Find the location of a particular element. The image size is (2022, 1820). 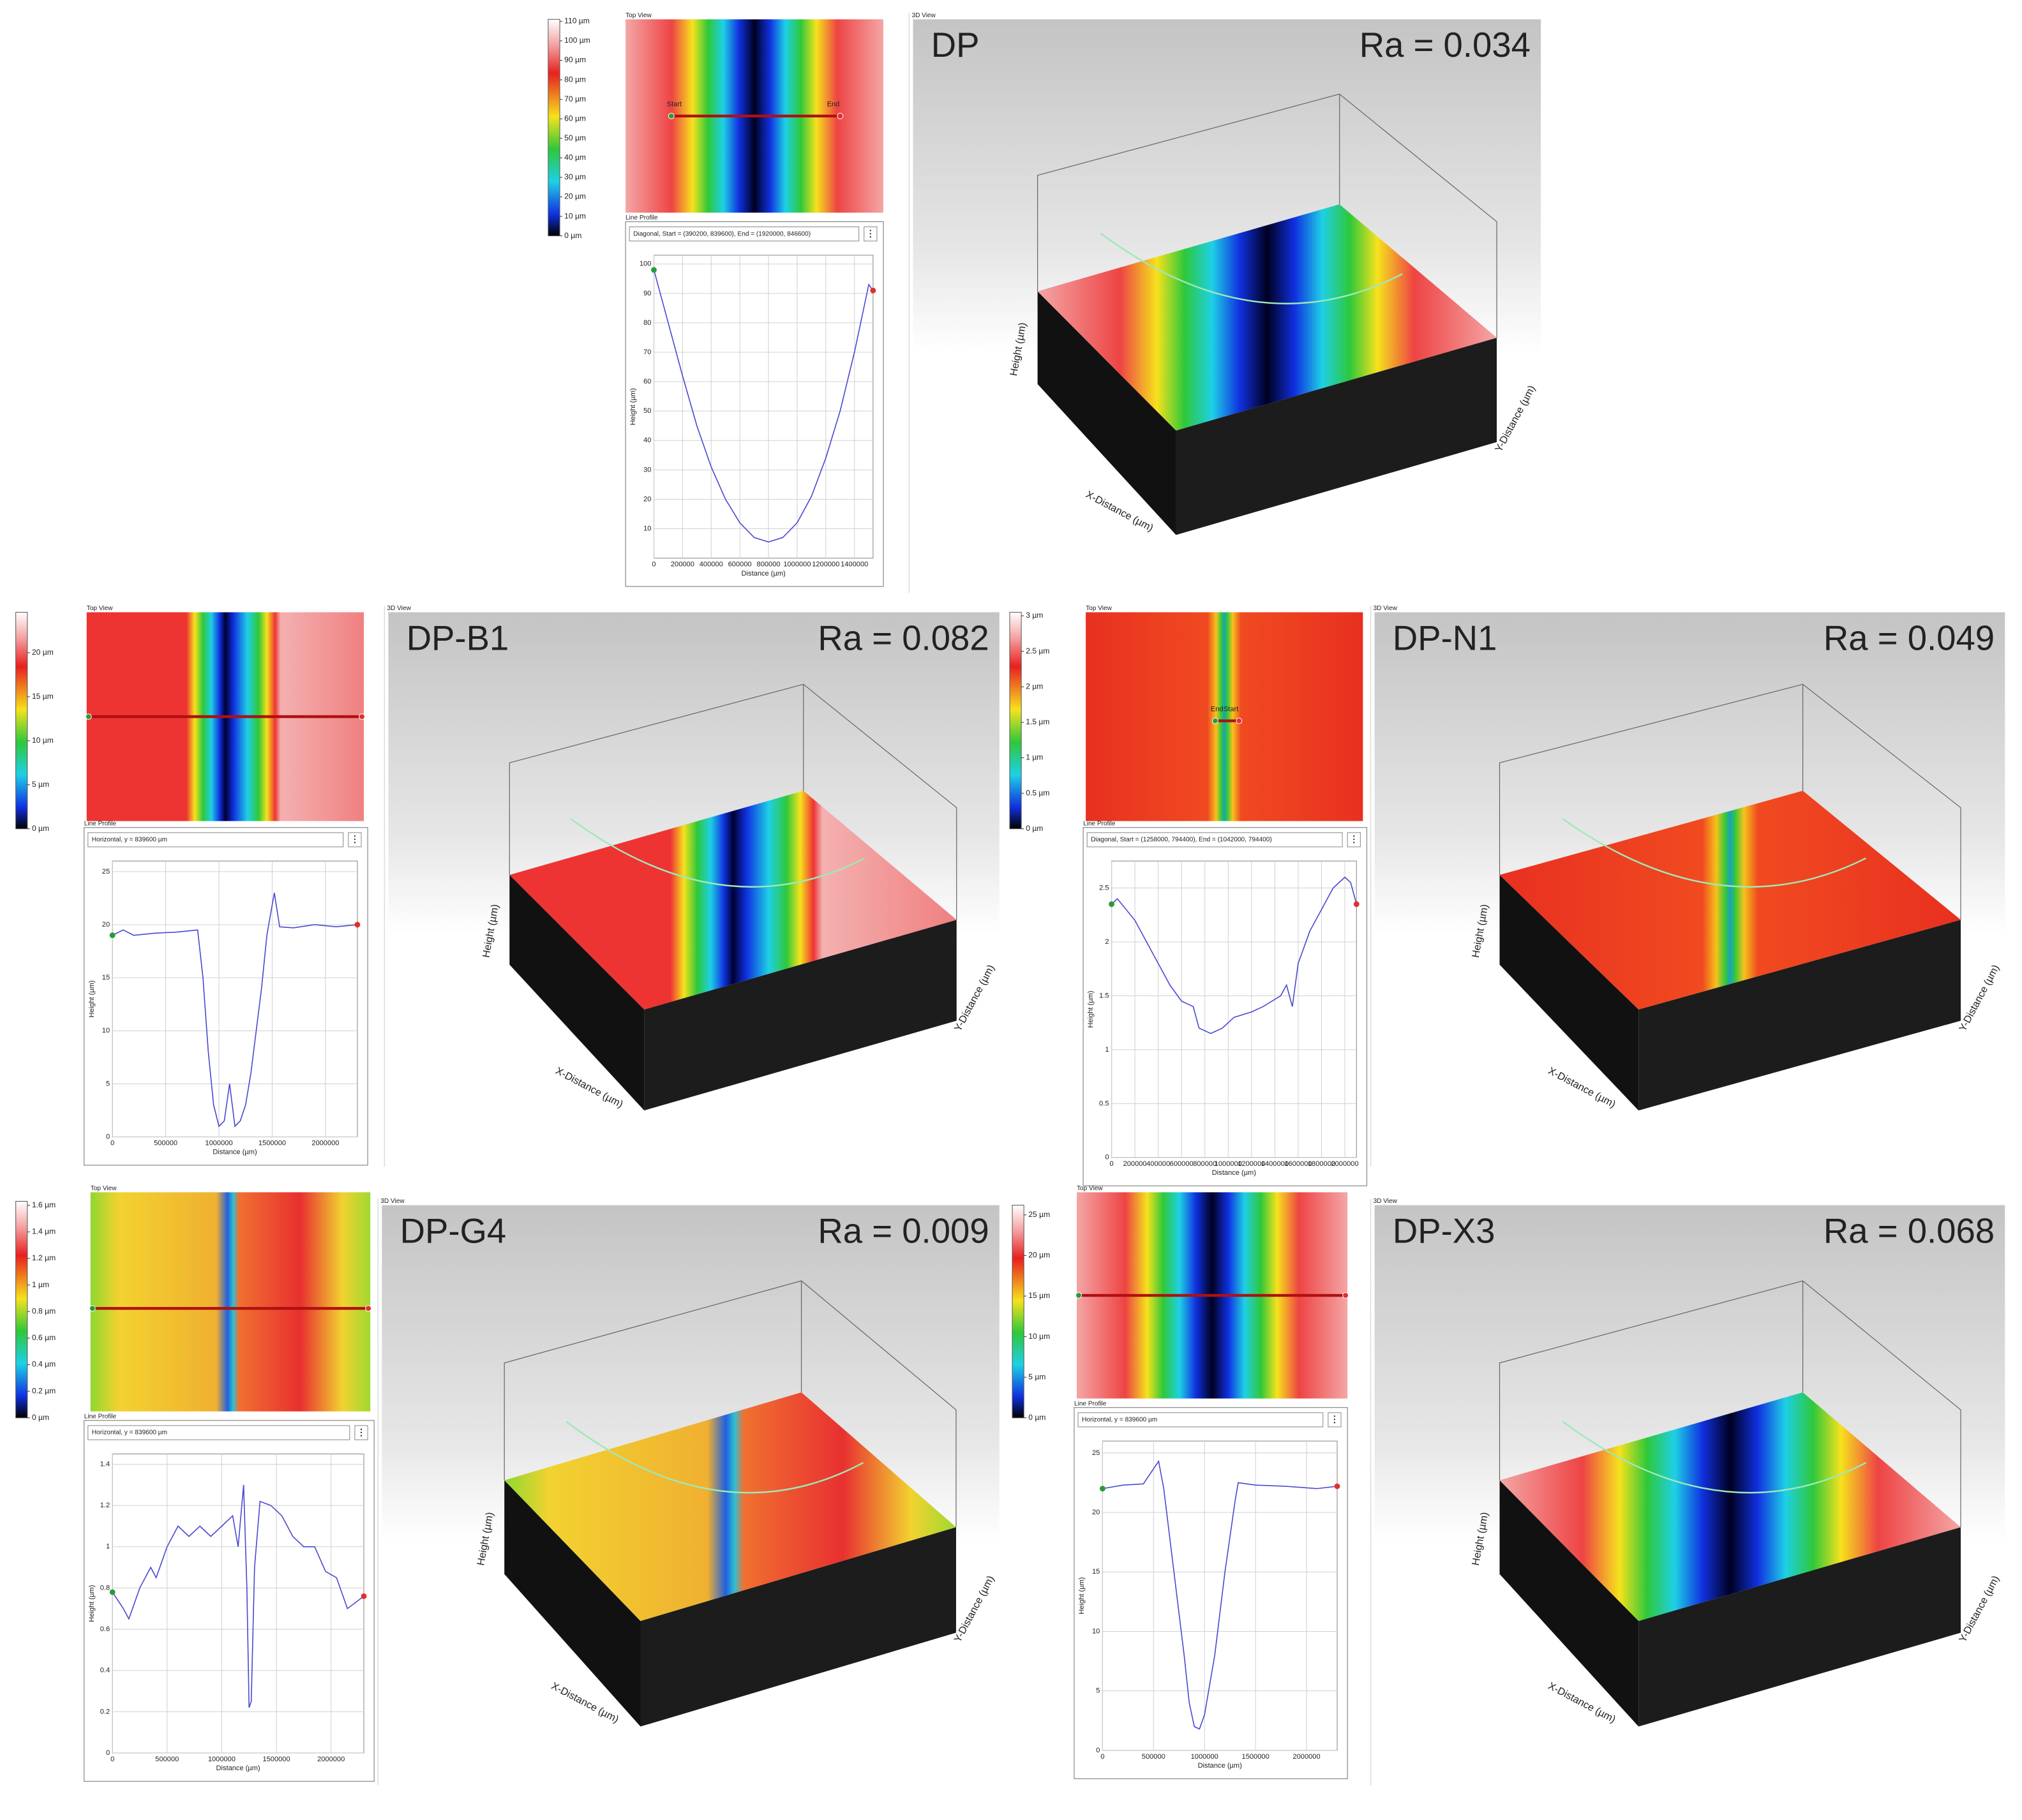

top-view-image is located at coordinates (1224, 716).